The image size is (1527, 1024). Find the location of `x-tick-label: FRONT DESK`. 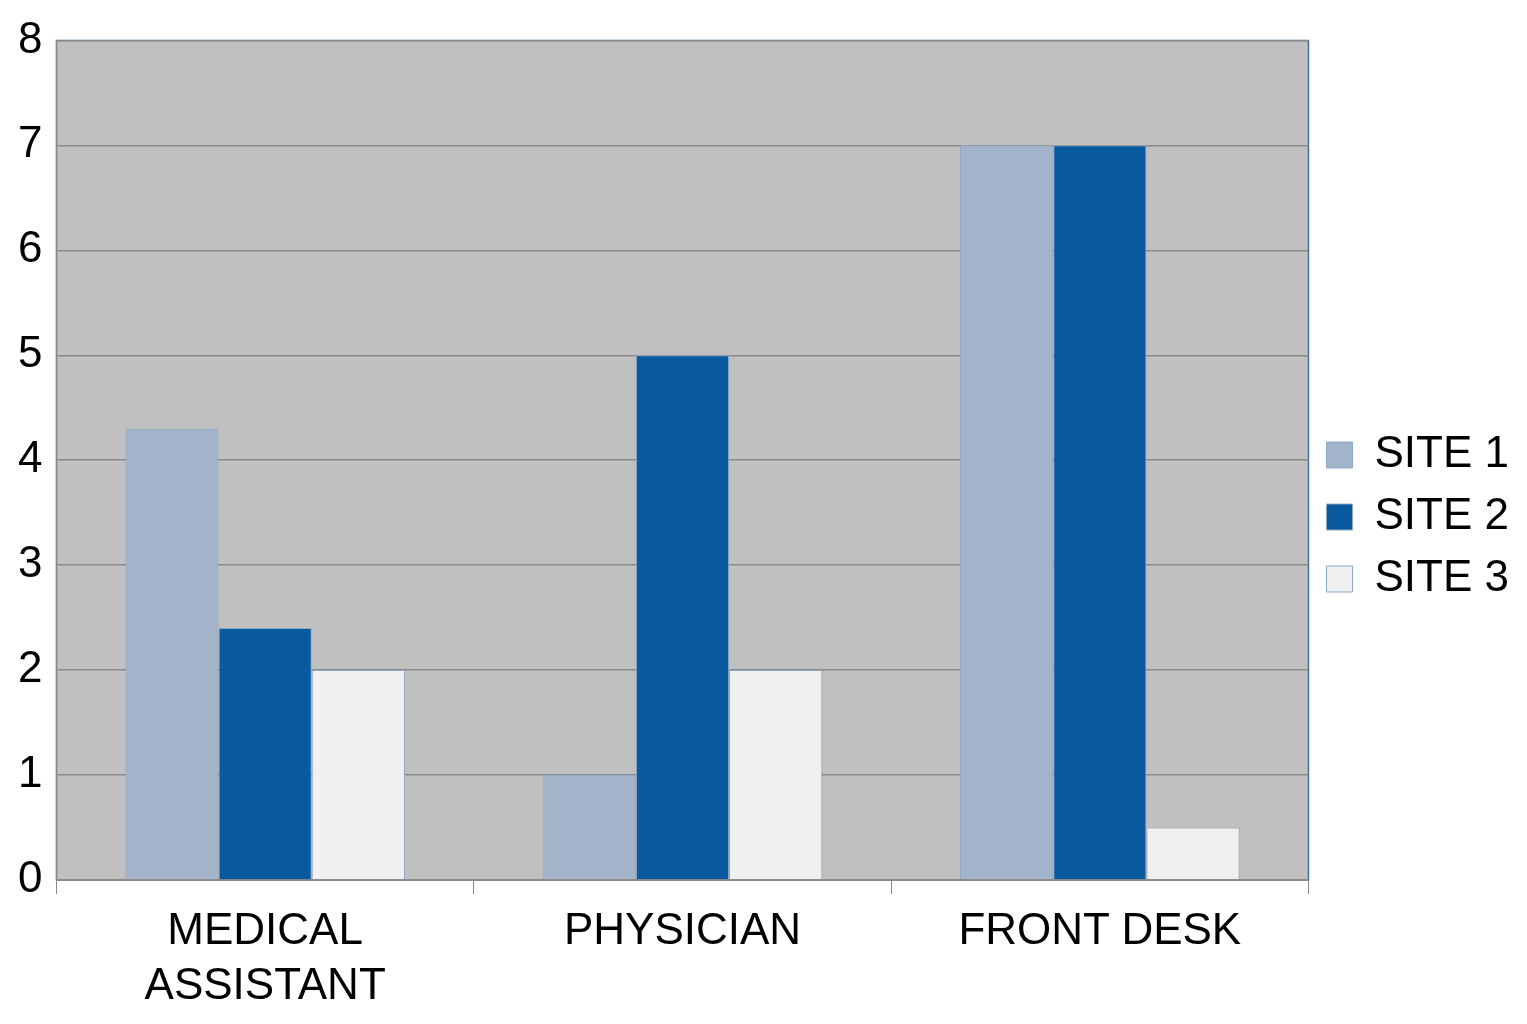

x-tick-label: FRONT DESK is located at coordinates (1100, 928).